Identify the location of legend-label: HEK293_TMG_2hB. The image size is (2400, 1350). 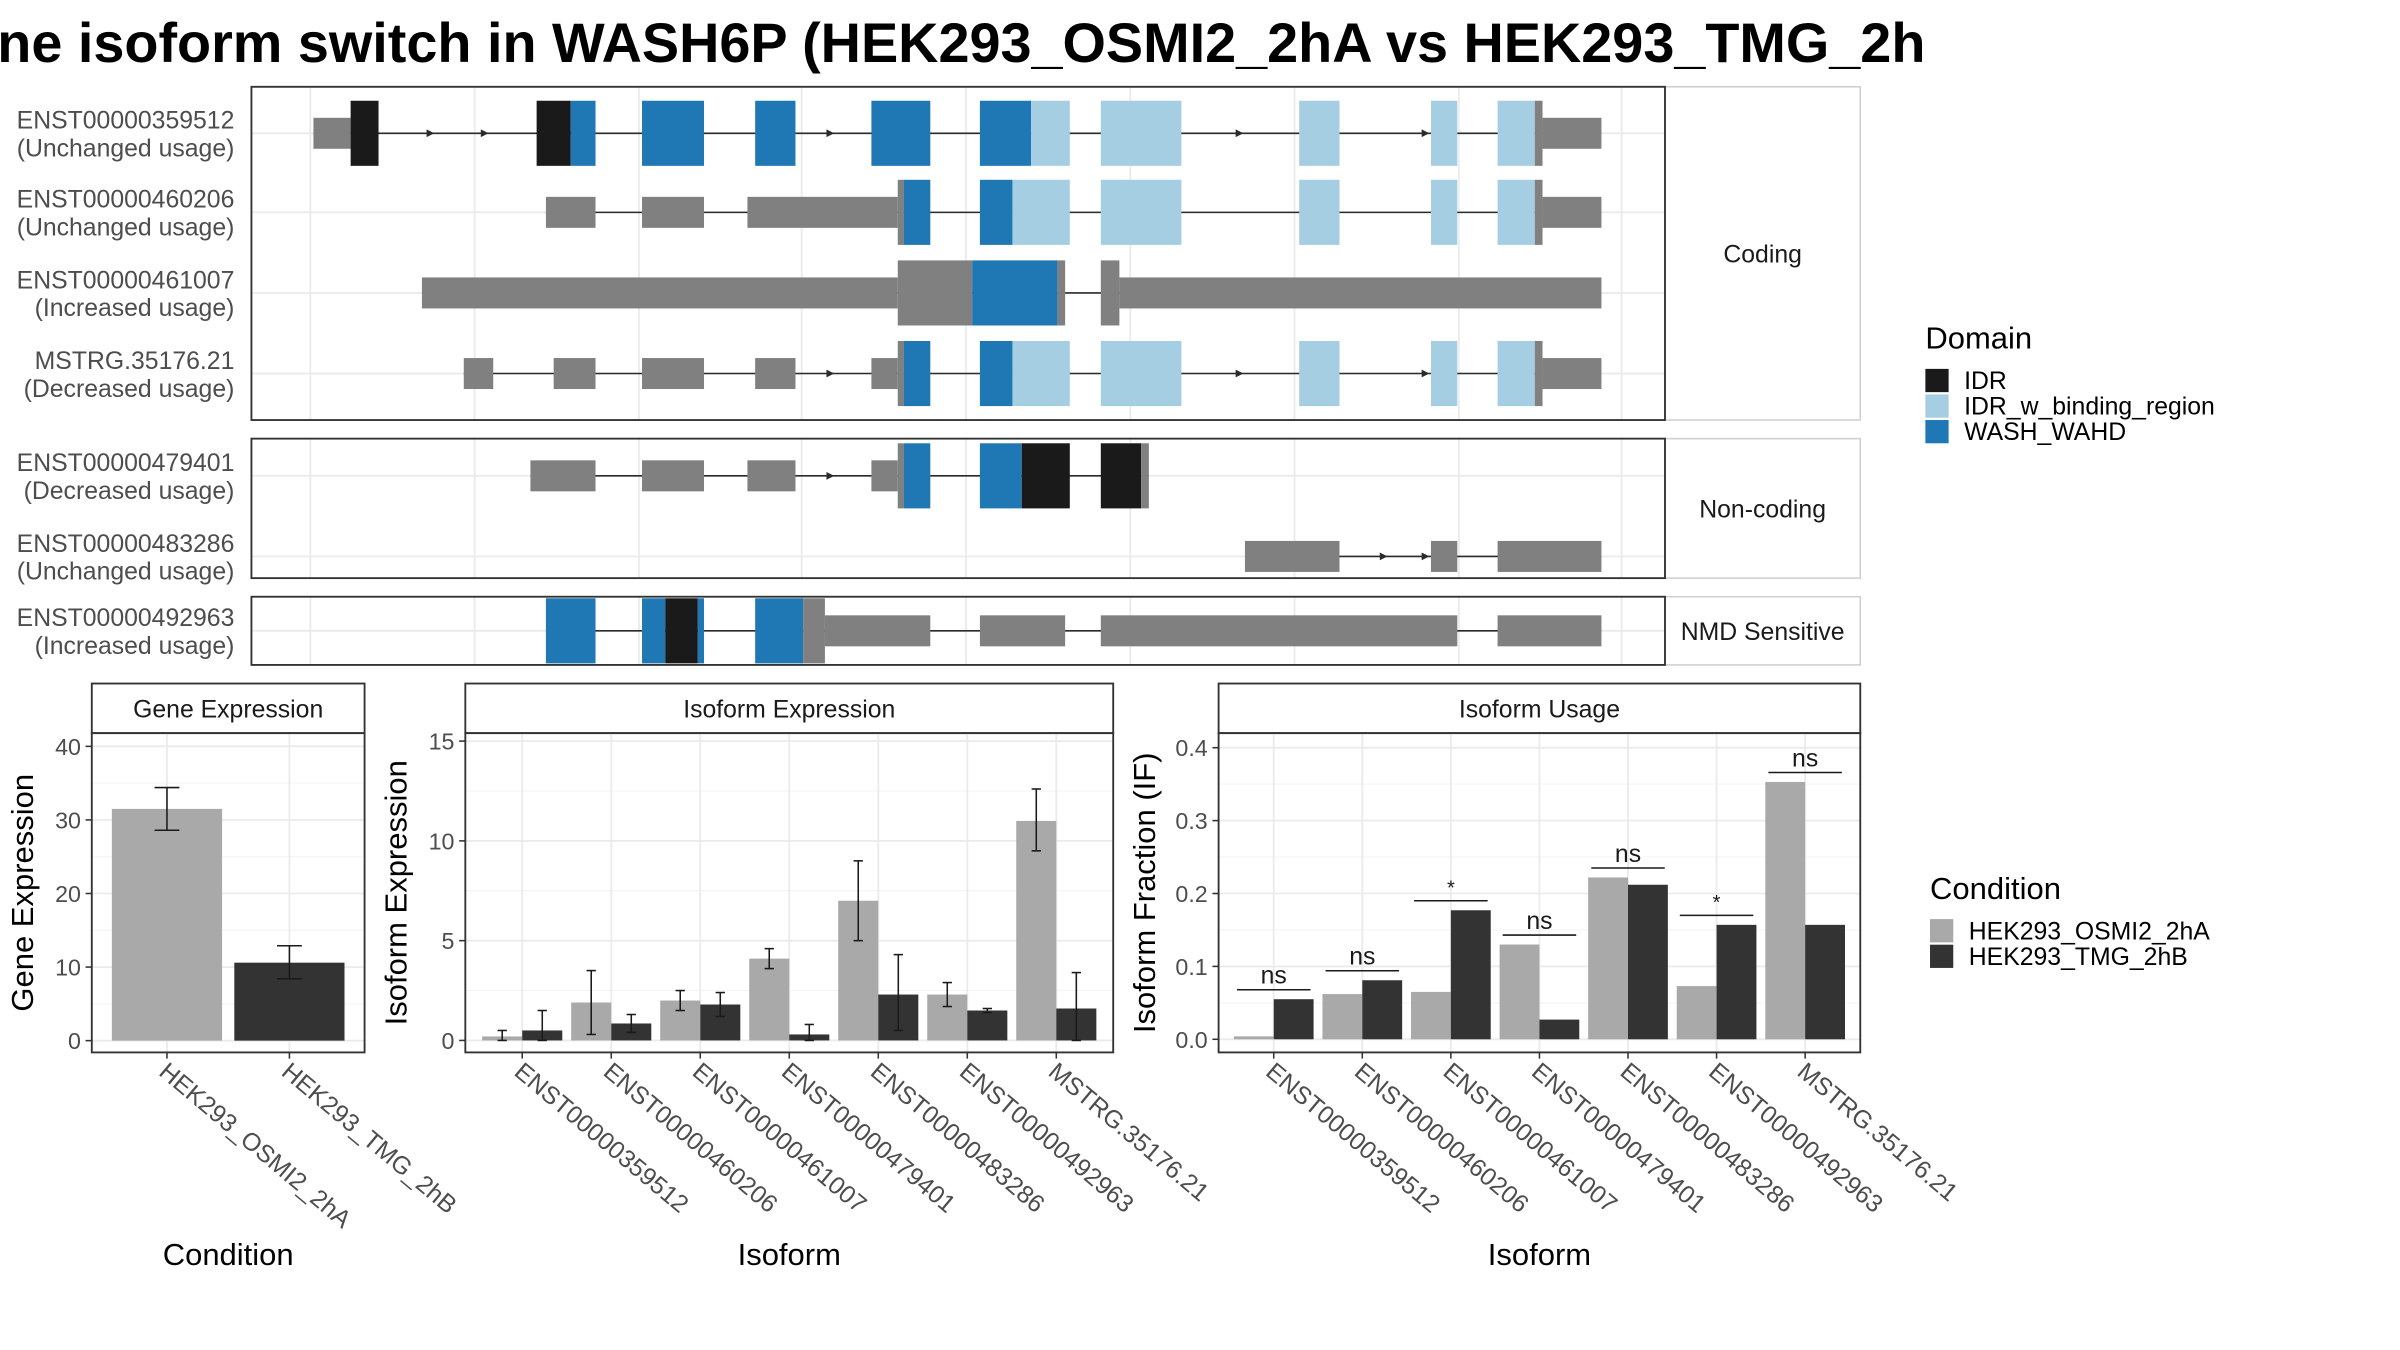
(2078, 957).